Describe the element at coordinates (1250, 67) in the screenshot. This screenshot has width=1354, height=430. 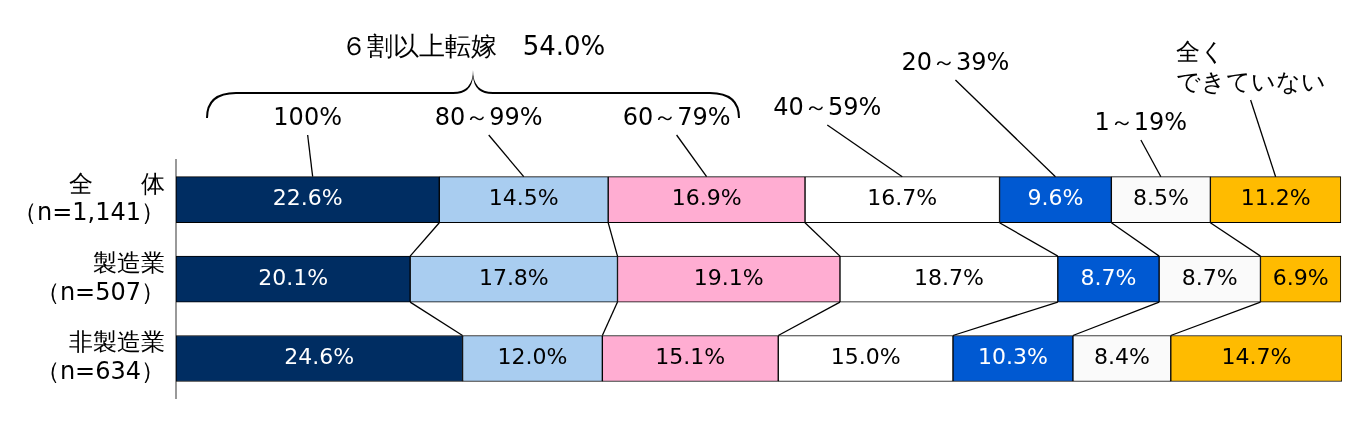
I see `text: 全くできていない` at that location.